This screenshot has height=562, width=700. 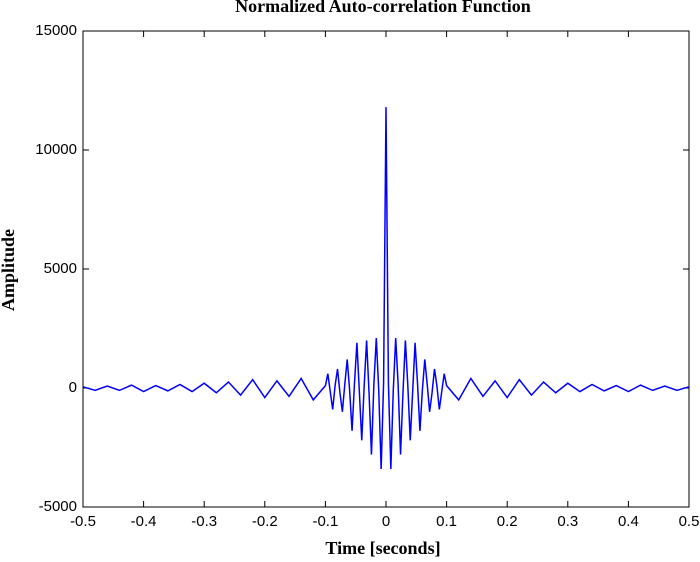 What do you see at coordinates (56, 149) in the screenshot?
I see `y-tick-label: 10000` at bounding box center [56, 149].